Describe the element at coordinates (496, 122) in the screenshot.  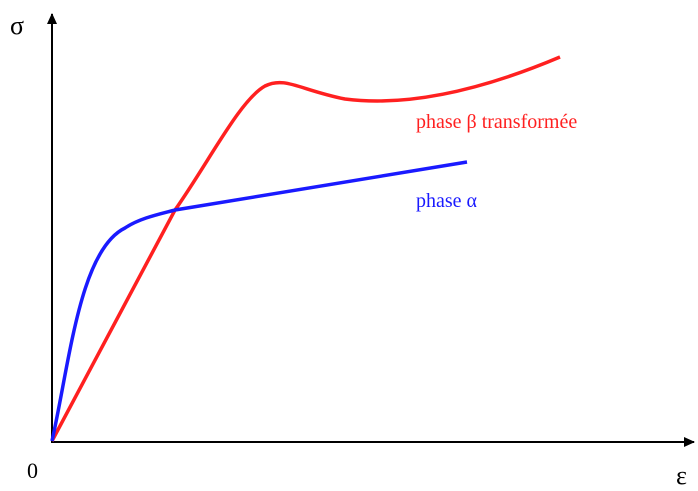
I see `curve-label: phase β transformée` at that location.